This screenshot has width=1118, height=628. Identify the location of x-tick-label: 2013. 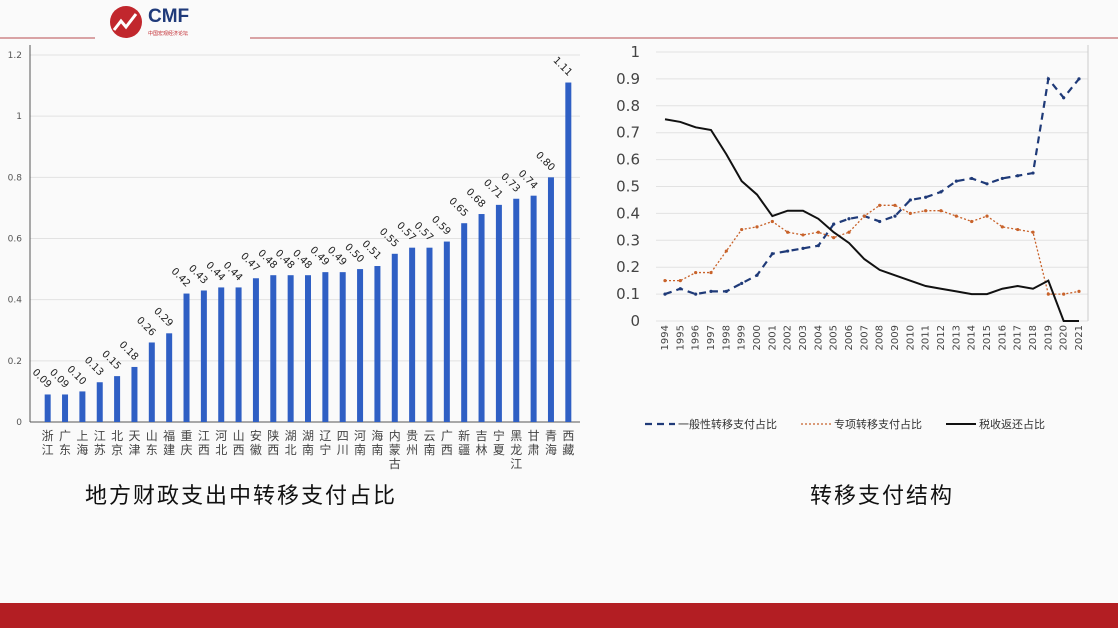
(956, 337).